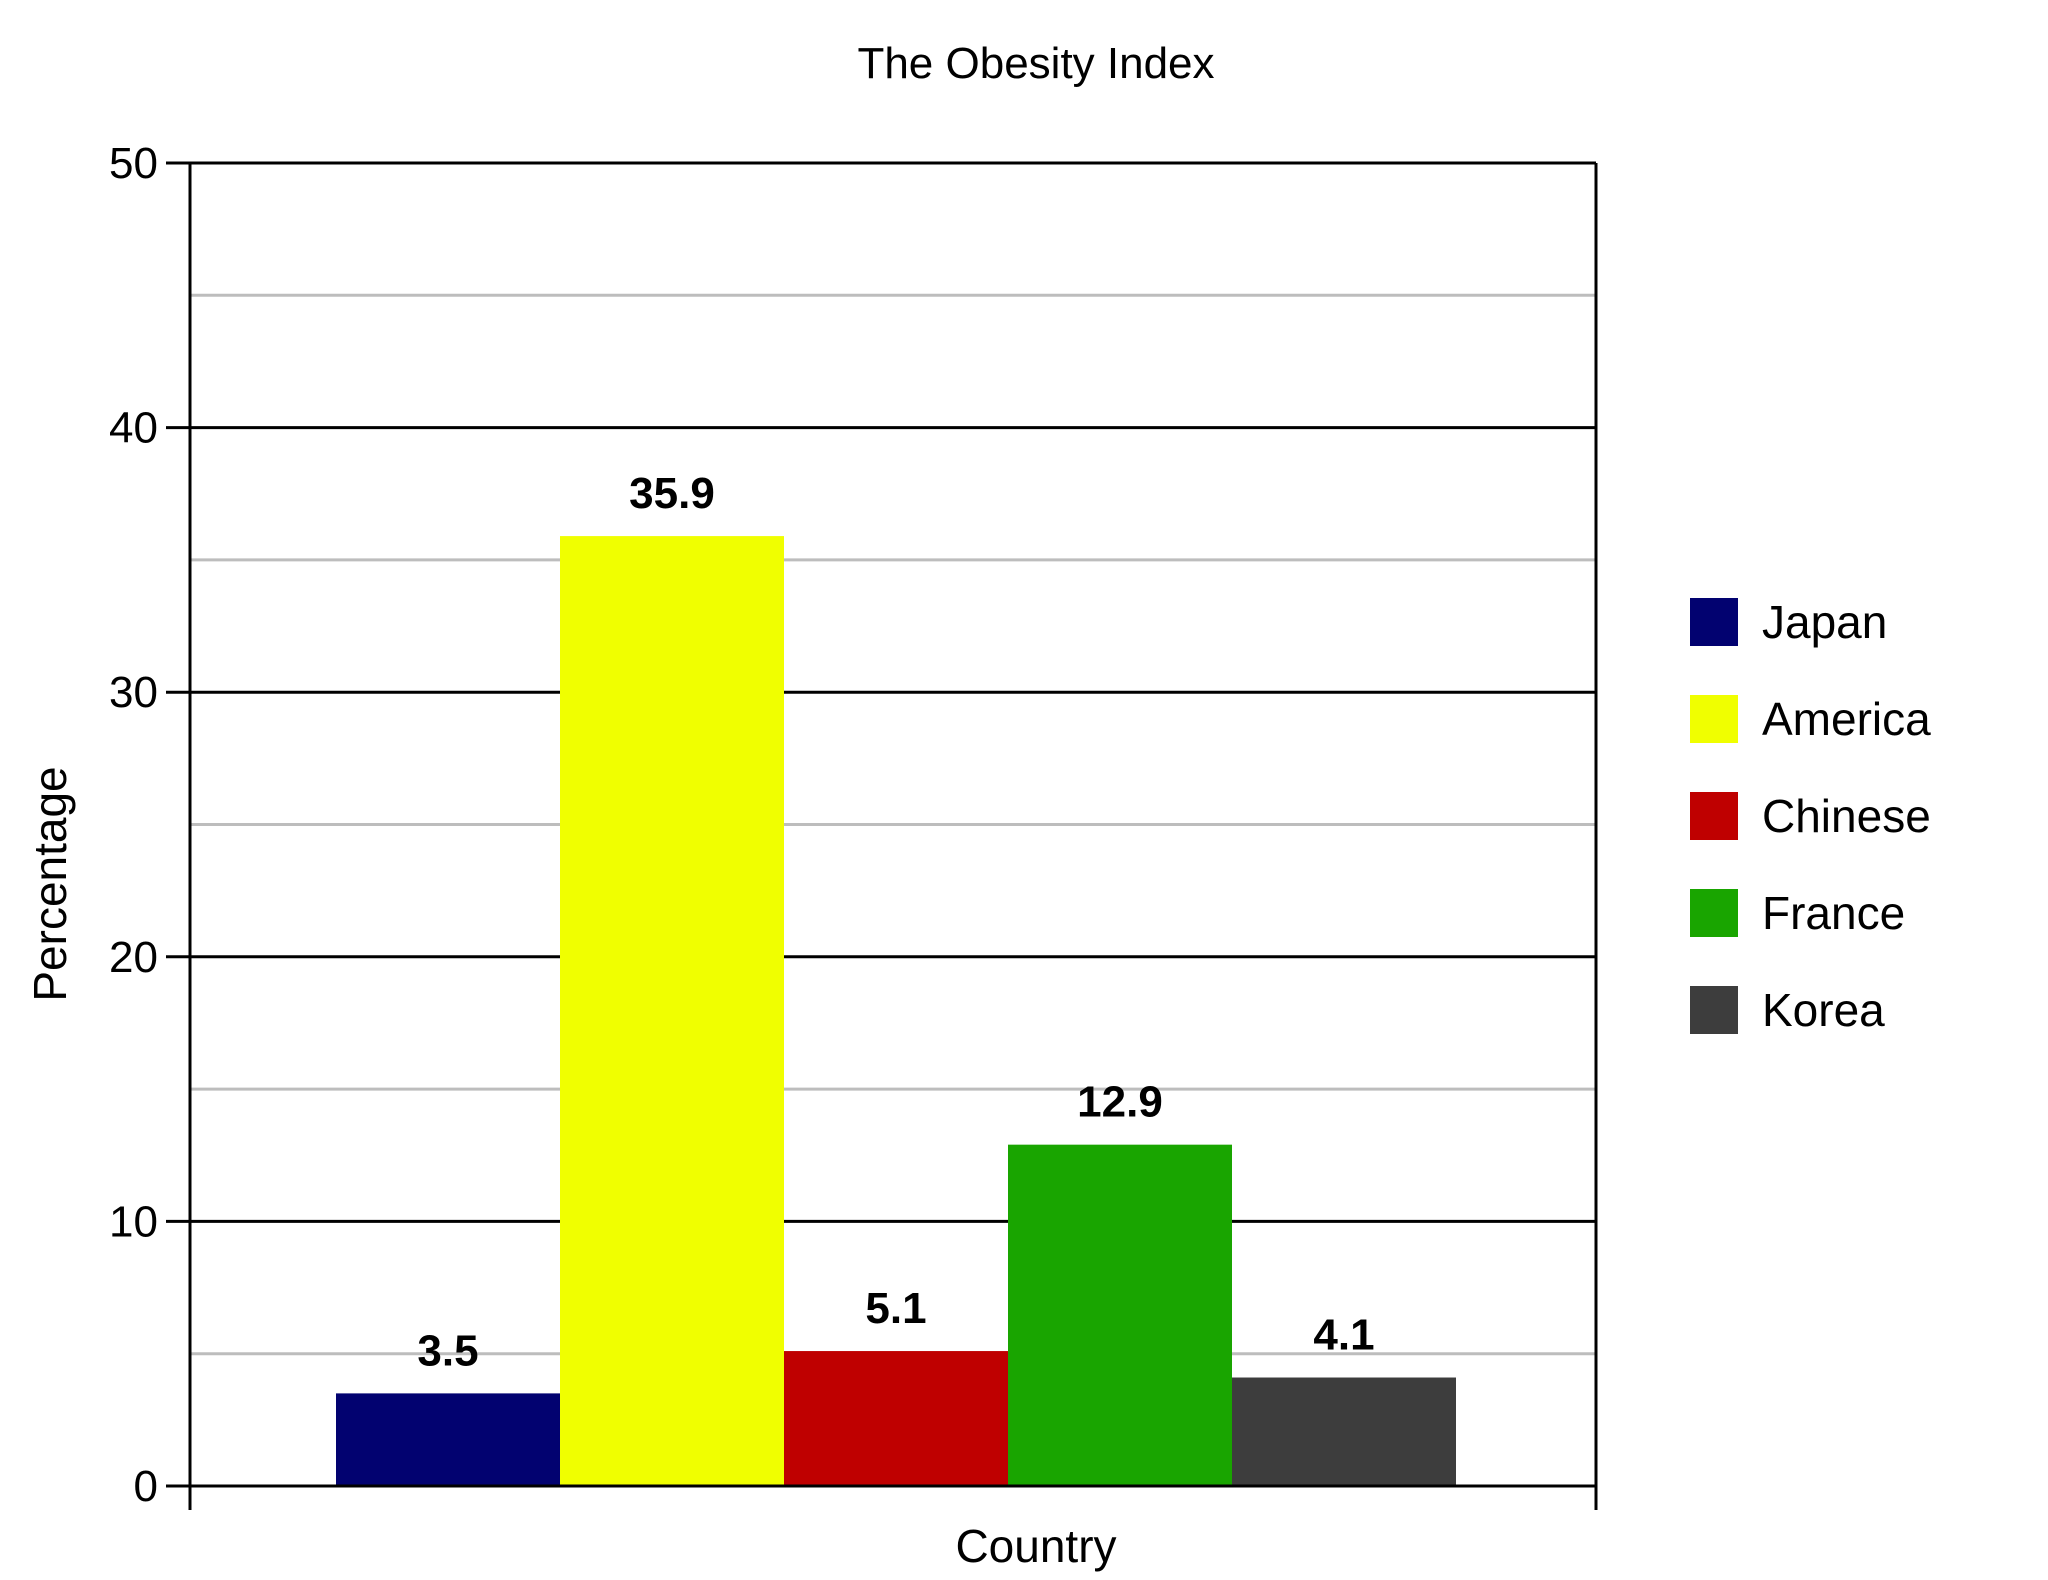 The height and width of the screenshot is (1580, 2048). Describe the element at coordinates (133, 957) in the screenshot. I see `y-tick-label: 20` at that location.